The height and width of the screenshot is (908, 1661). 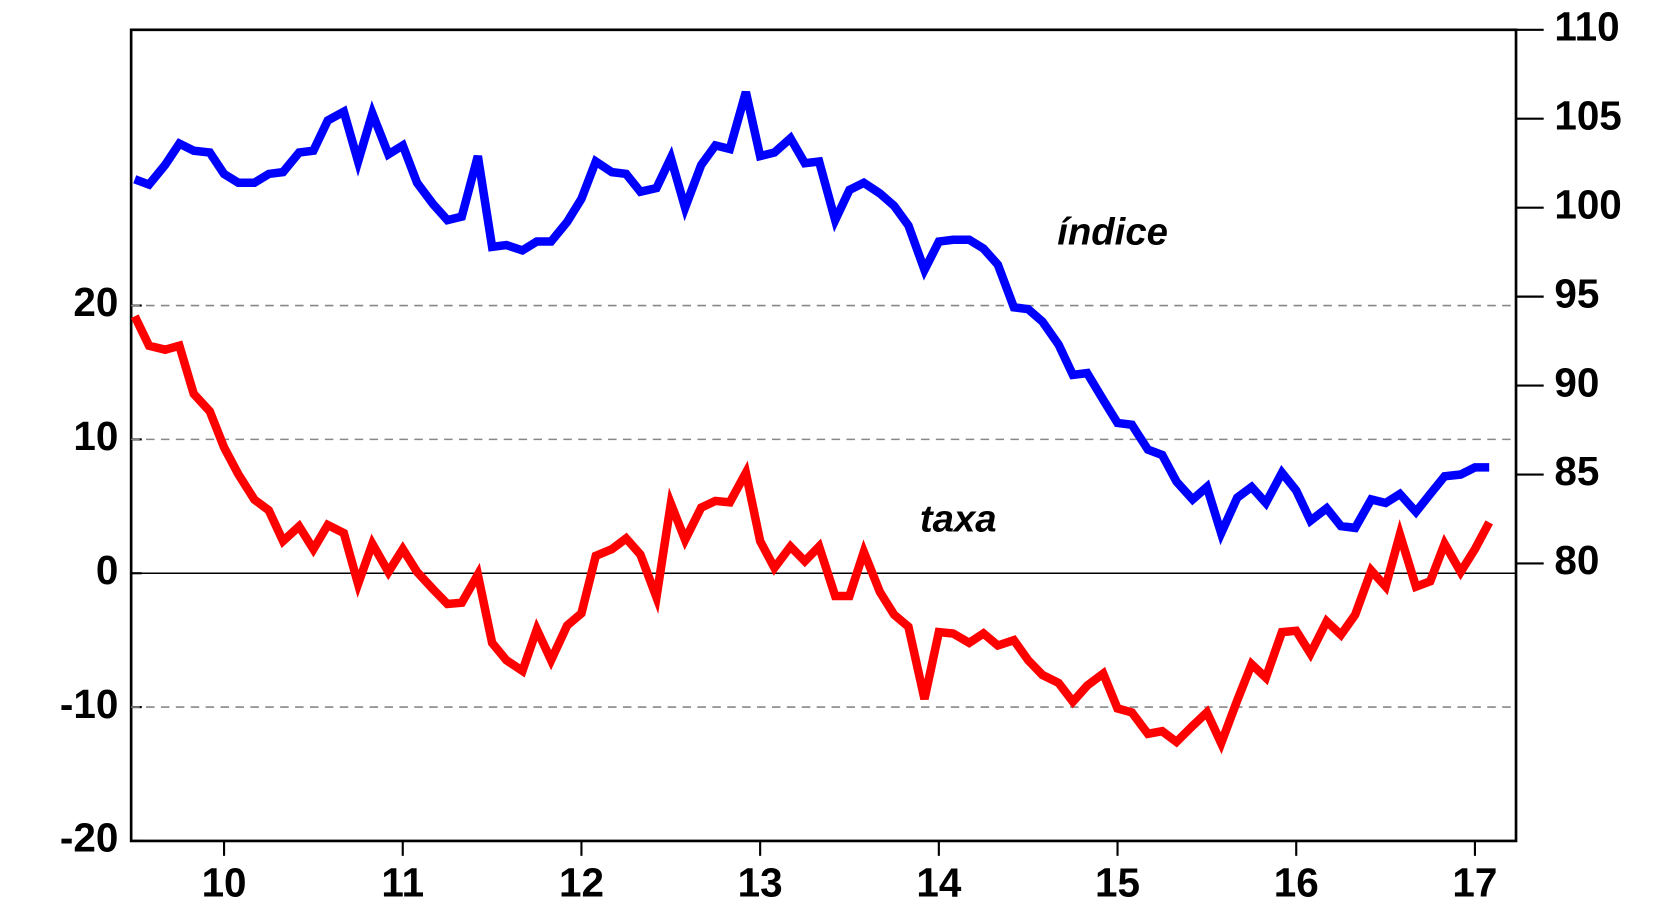 What do you see at coordinates (1586, 26) in the screenshot?
I see `y2-tick-label: 110` at bounding box center [1586, 26].